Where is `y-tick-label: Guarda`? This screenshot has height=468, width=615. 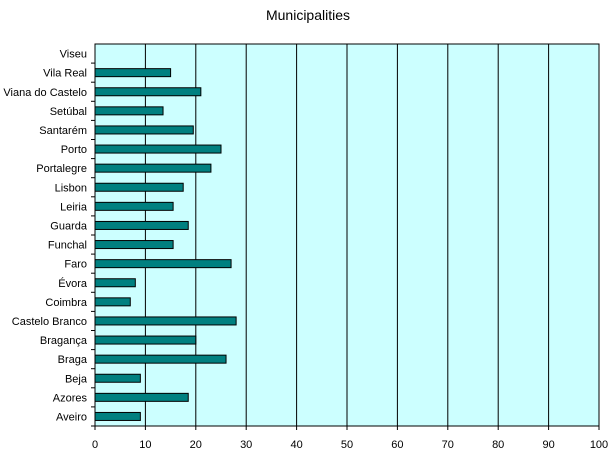 y-tick-label: Guarda is located at coordinates (69, 226).